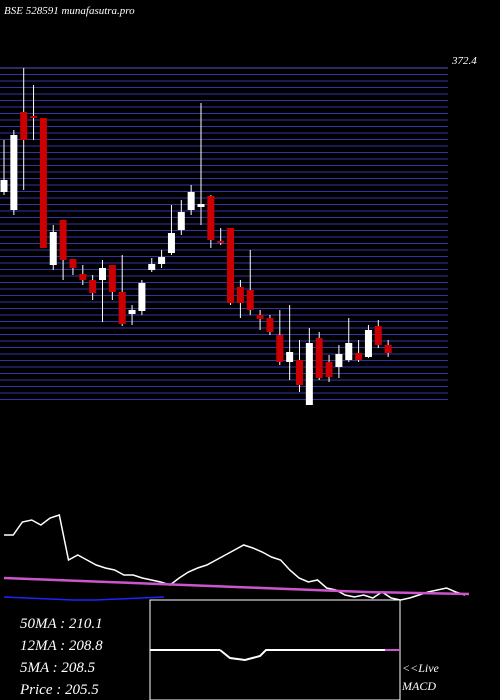 The image size is (500, 700). What do you see at coordinates (464, 61) in the screenshot?
I see `y-tick-label: 372.4` at bounding box center [464, 61].